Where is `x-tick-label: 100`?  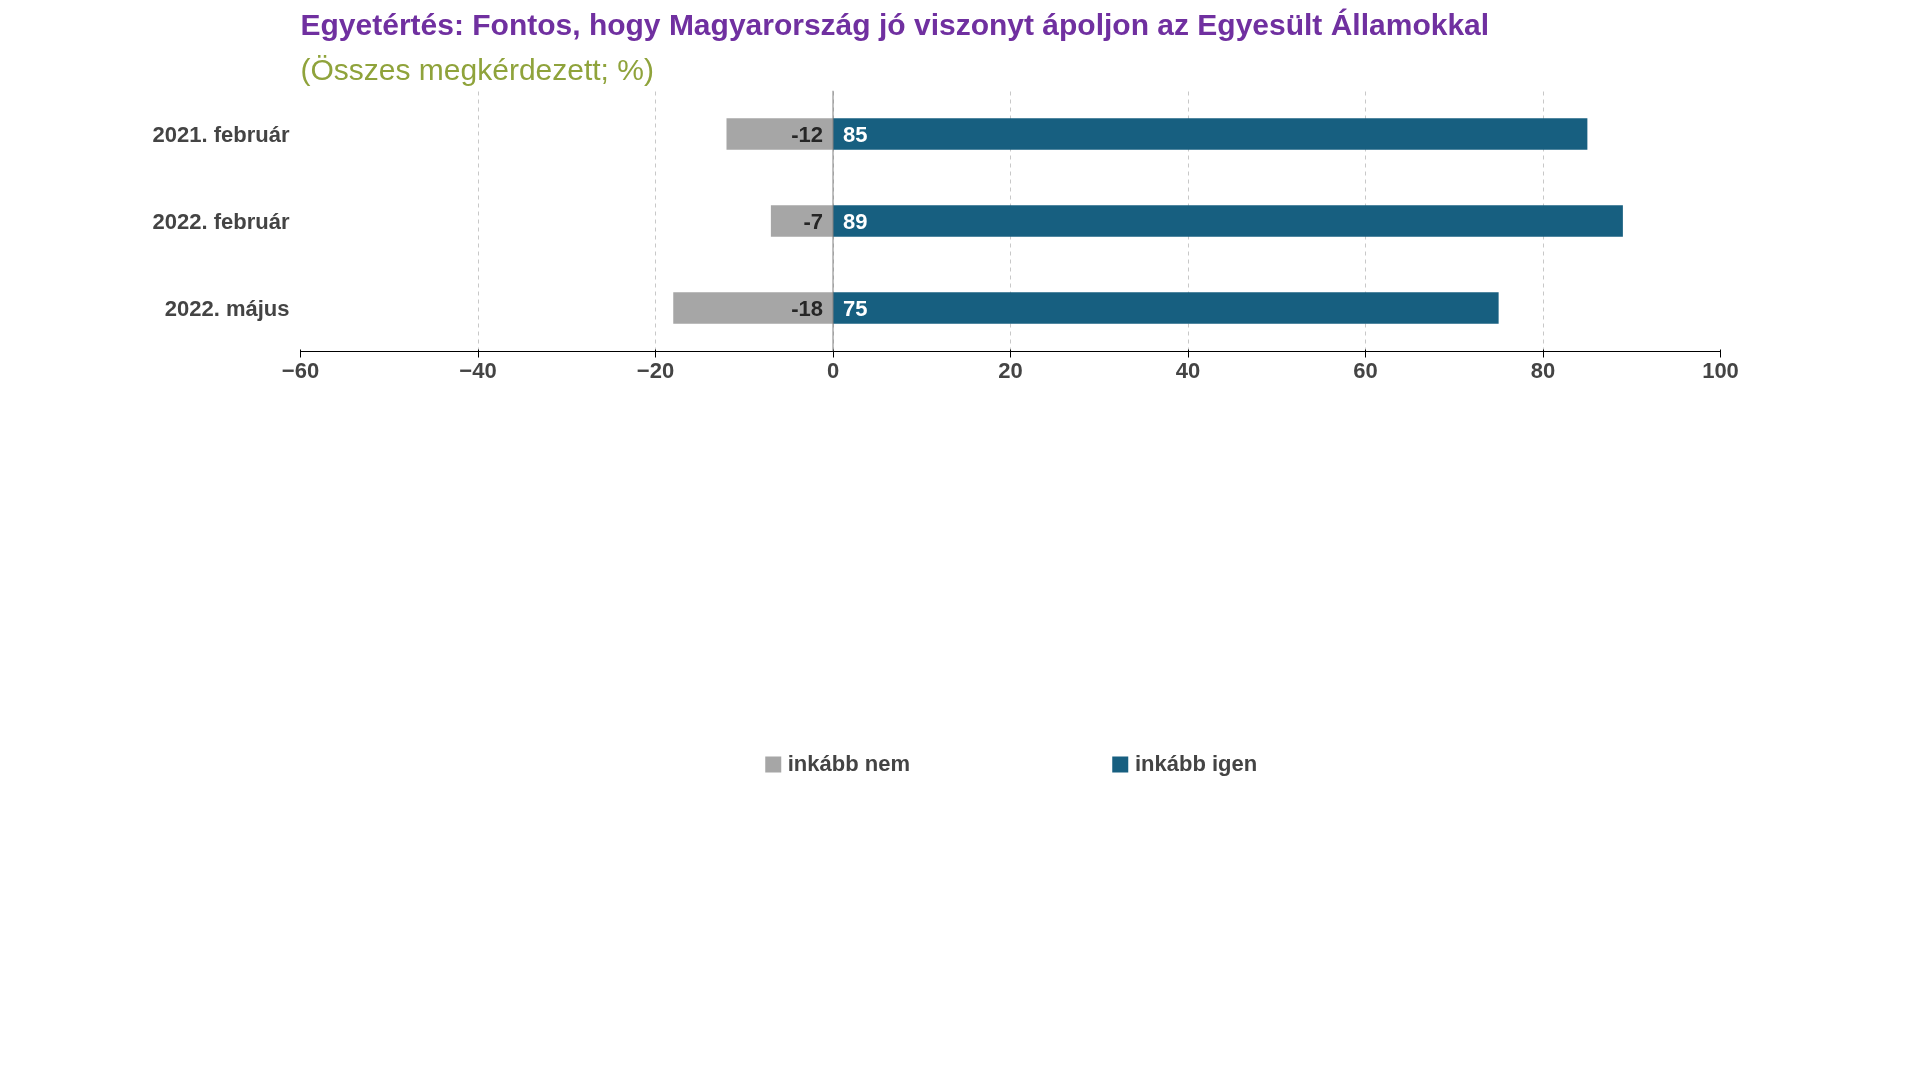
x-tick-label: 100 is located at coordinates (1720, 370).